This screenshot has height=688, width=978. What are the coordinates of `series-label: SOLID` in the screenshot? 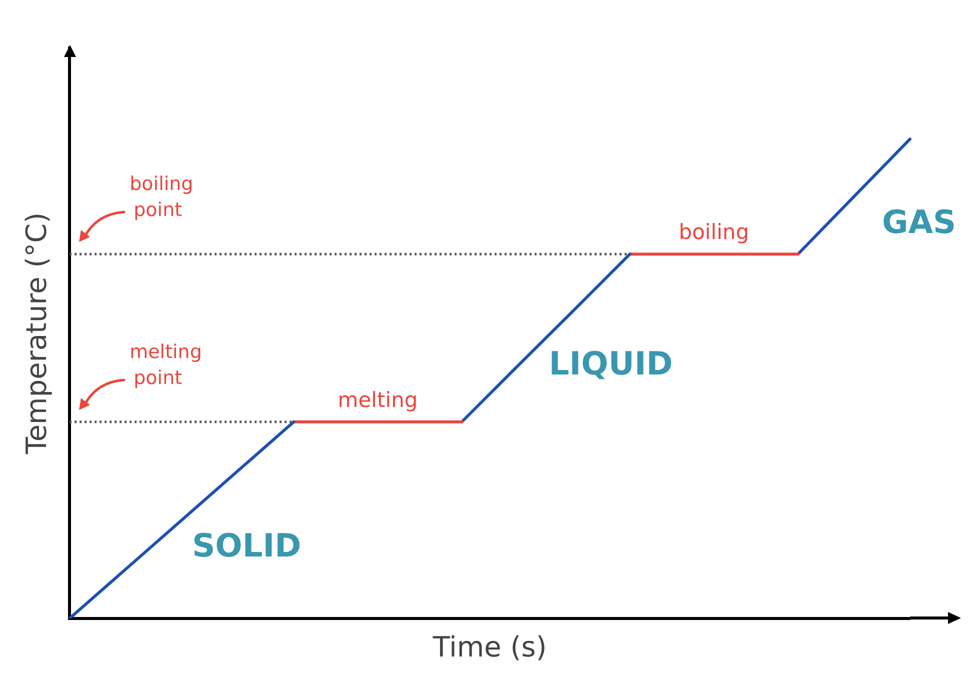 It's located at (247, 545).